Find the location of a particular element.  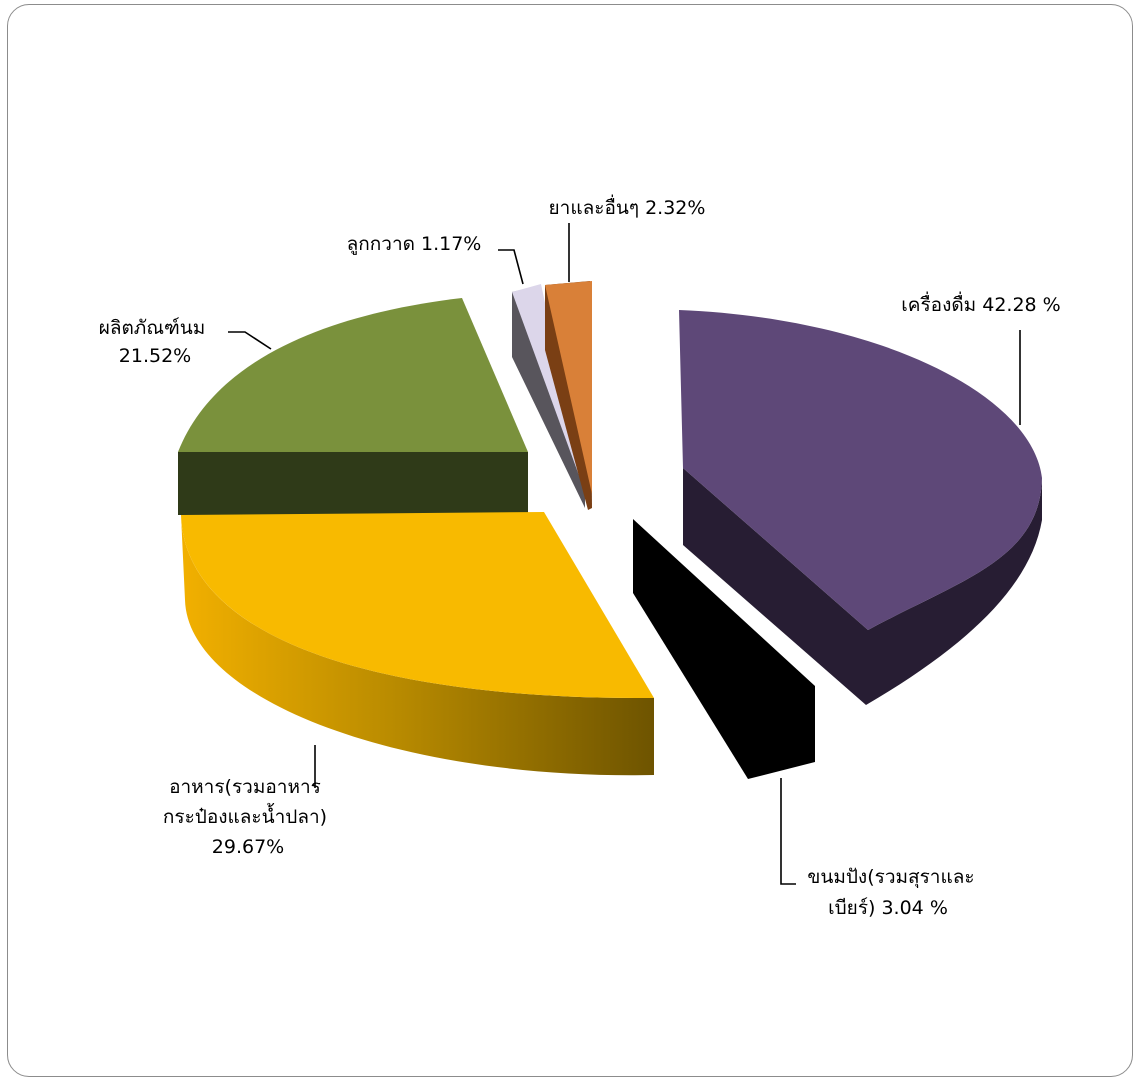

slice-drinks-side is located at coordinates (862, 586).